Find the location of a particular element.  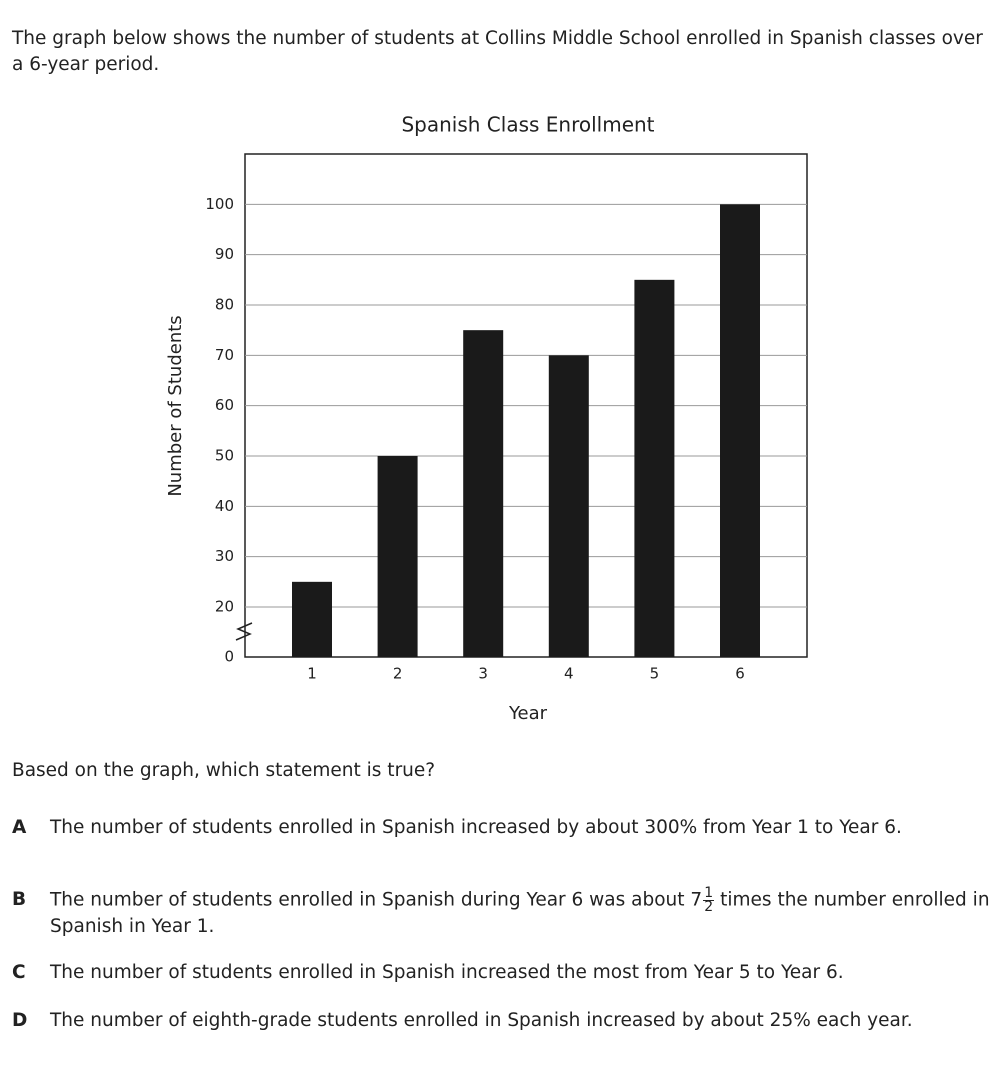

x-tick-label: 5 is located at coordinates (655, 674).